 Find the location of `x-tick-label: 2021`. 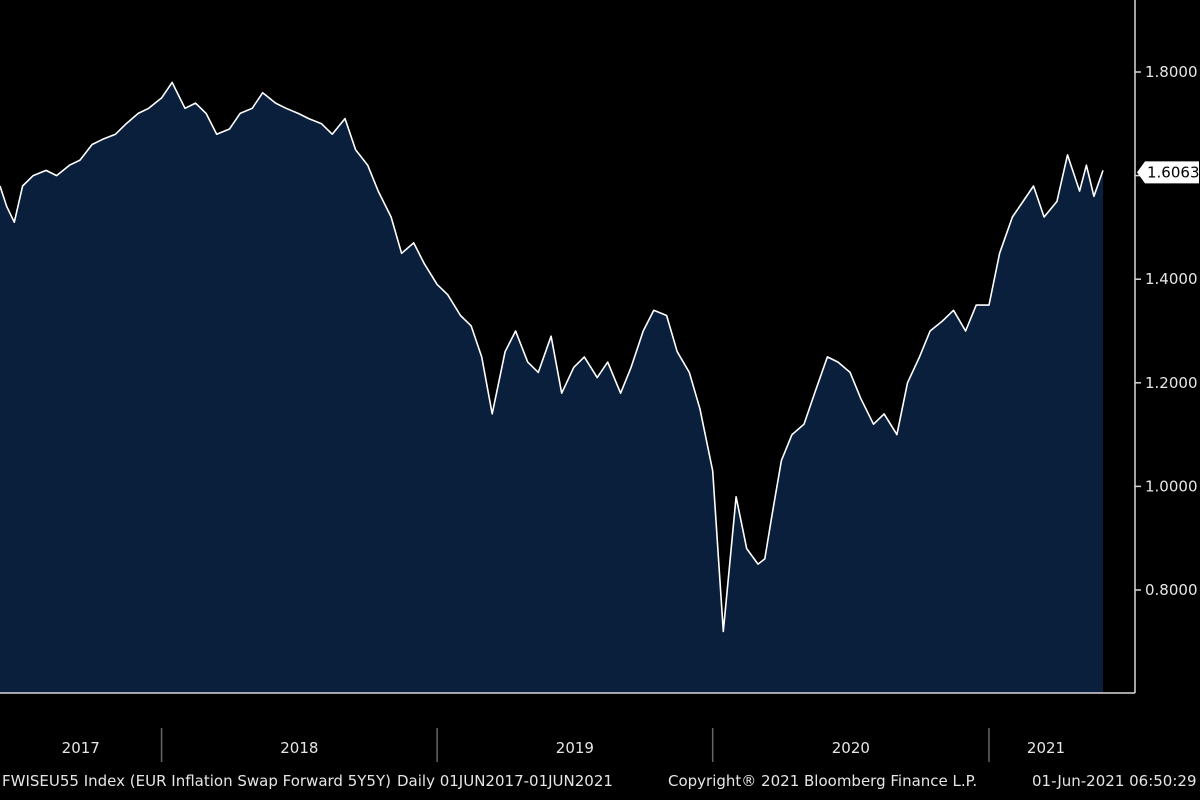

x-tick-label: 2021 is located at coordinates (1046, 748).